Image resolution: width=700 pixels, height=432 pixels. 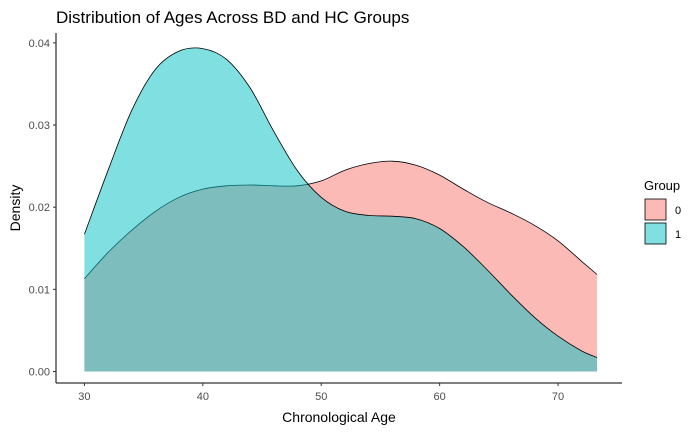 I want to click on legend: Group 0 1, so click(x=662, y=211).